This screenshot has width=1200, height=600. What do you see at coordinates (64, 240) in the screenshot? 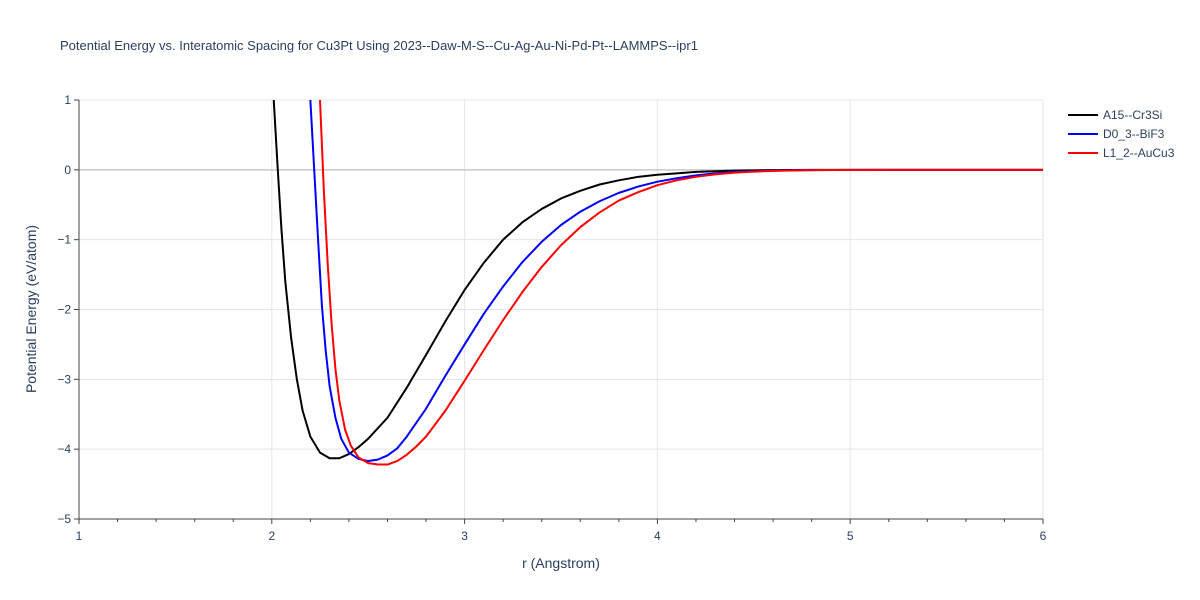
I see `y-tick-label: −1` at bounding box center [64, 240].